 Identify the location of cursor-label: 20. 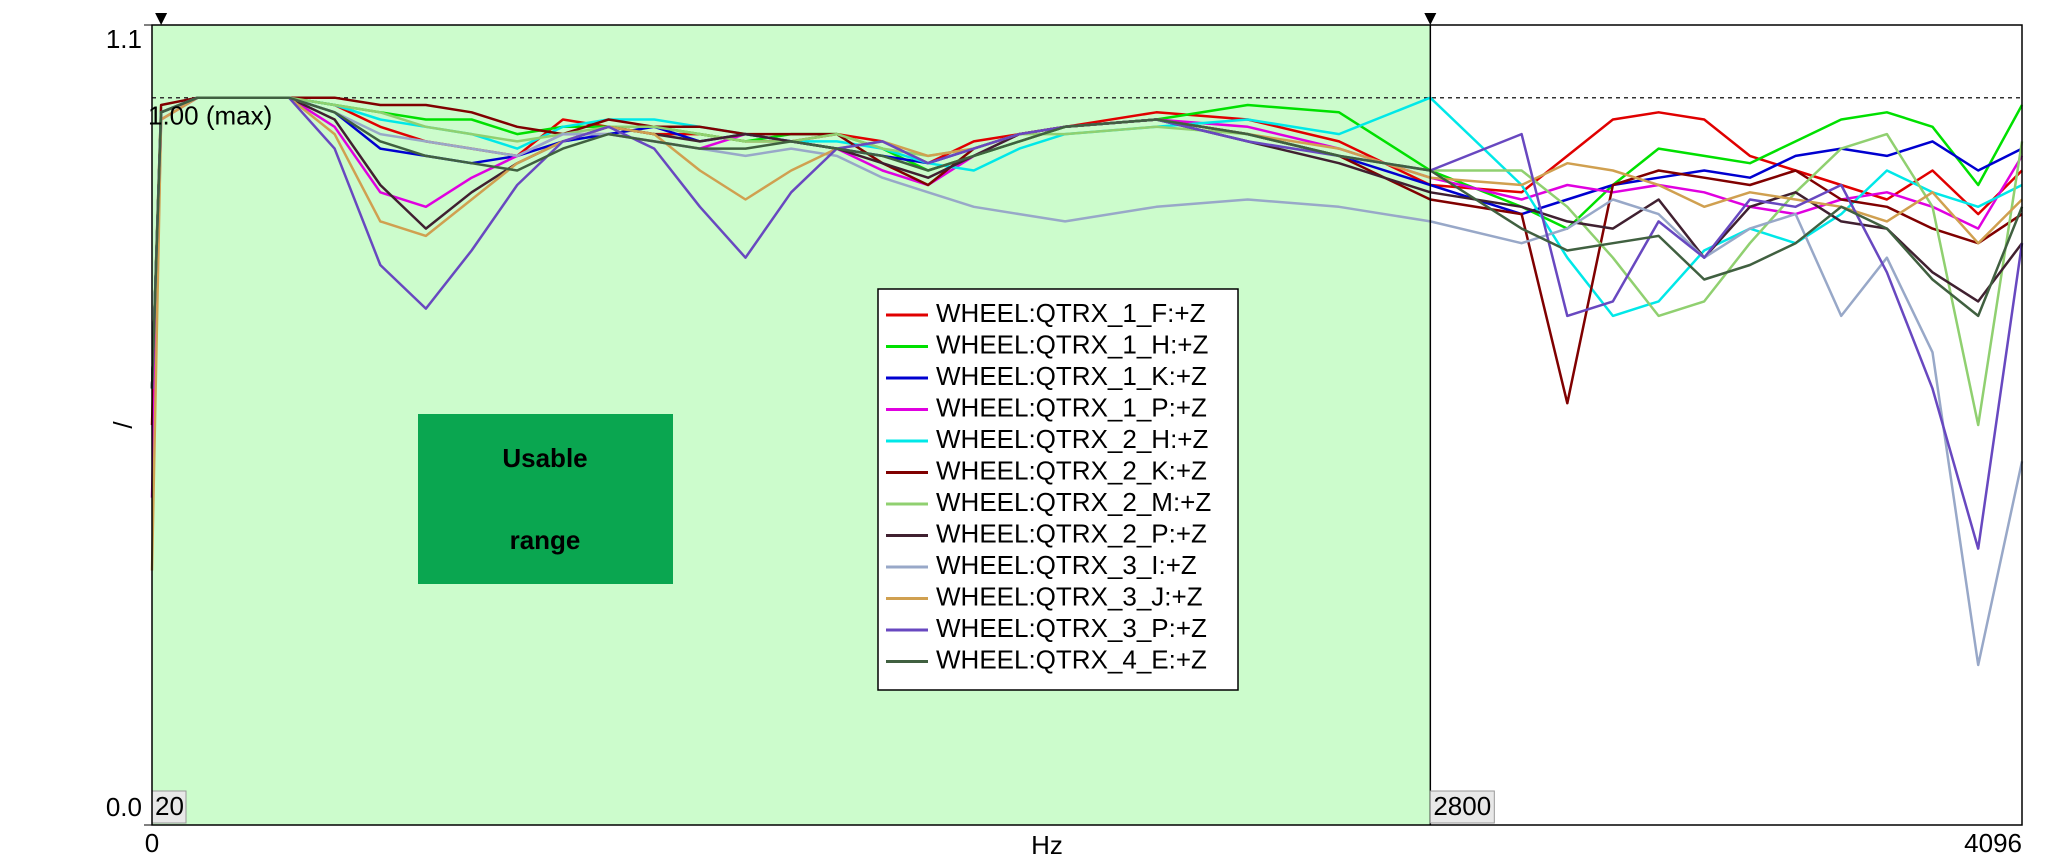
(169, 806).